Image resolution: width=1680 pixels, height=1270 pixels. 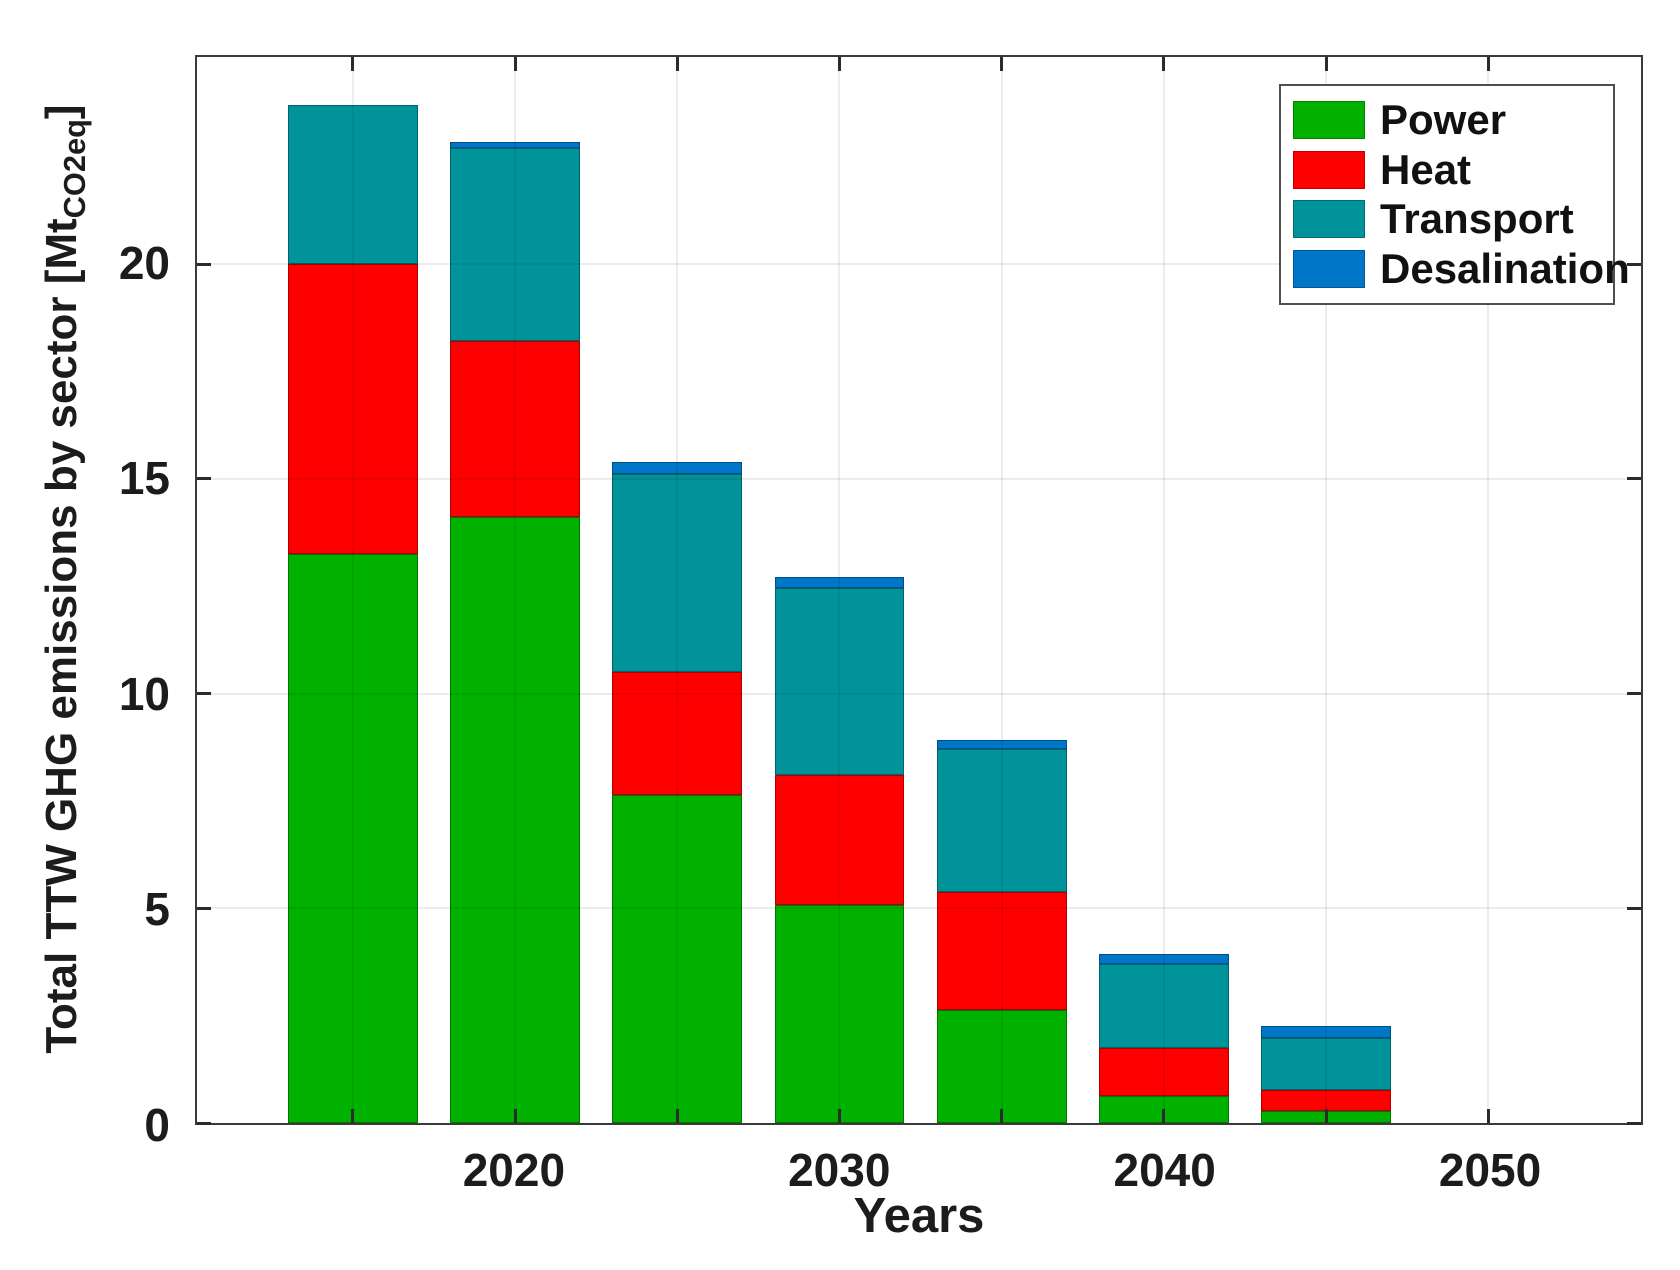 I want to click on bar-segment-heat-2030, so click(x=839, y=840).